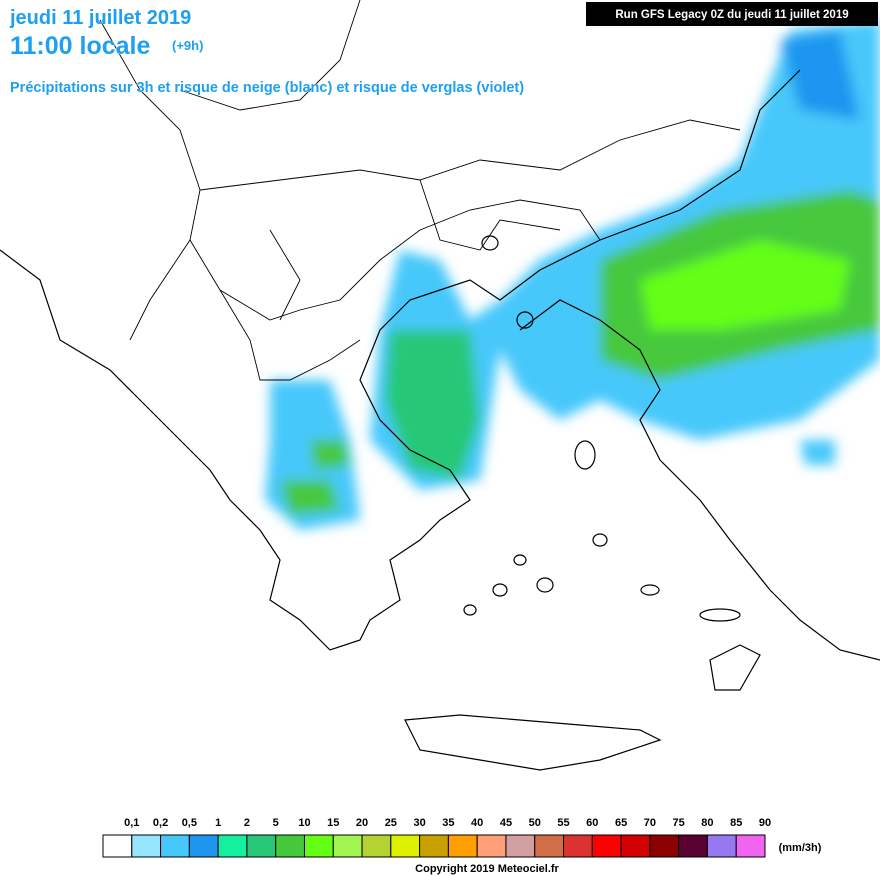 This screenshot has width=880, height=876. Describe the element at coordinates (218, 823) in the screenshot. I see `legend-label: 1` at that location.